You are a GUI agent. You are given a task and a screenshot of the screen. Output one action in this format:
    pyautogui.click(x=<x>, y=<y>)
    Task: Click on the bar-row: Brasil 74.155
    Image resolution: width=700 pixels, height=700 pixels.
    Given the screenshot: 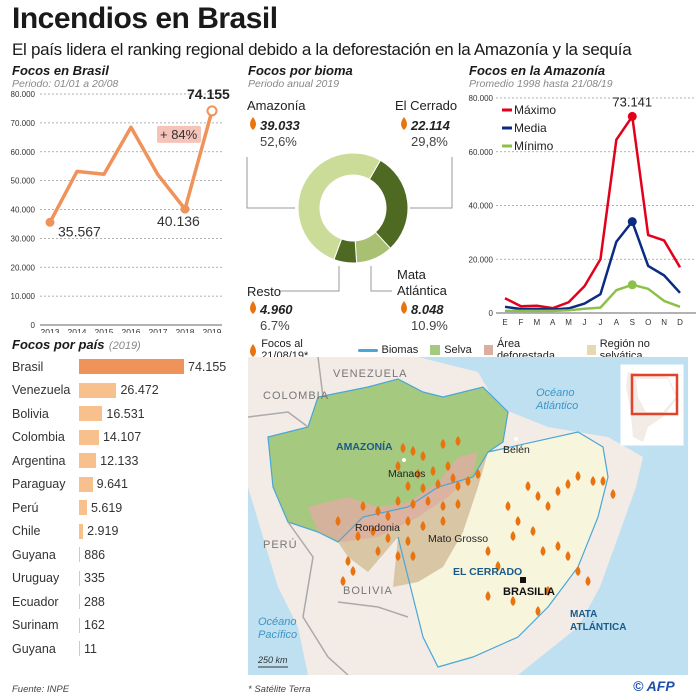 What is the action you would take?
    pyautogui.click(x=126, y=367)
    